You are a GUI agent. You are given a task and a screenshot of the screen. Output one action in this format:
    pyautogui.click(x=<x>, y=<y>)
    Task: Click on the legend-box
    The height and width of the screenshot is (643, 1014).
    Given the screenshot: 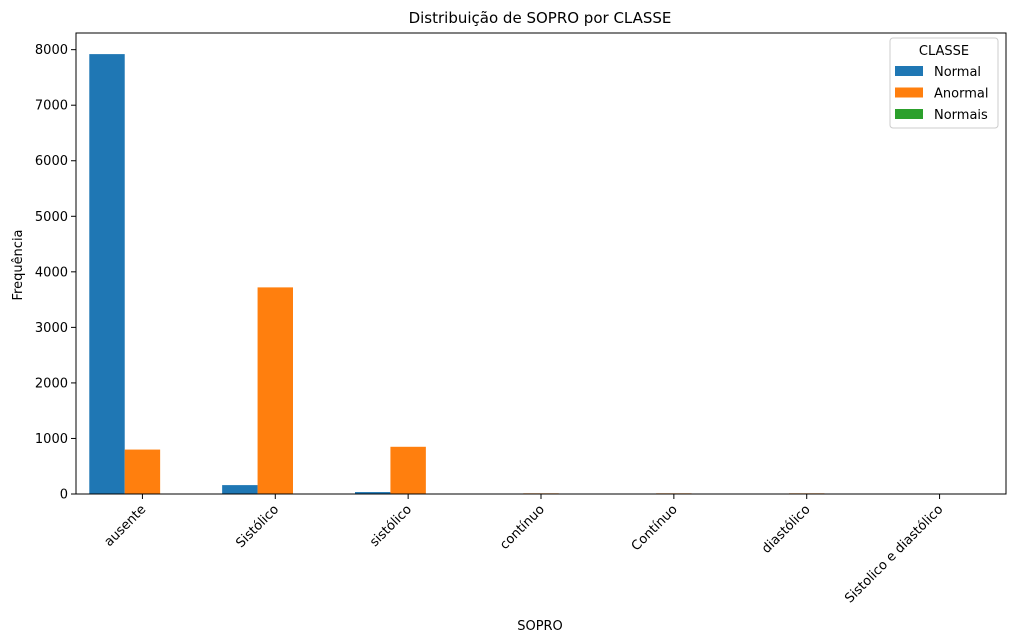 What is the action you would take?
    pyautogui.click(x=944, y=83)
    